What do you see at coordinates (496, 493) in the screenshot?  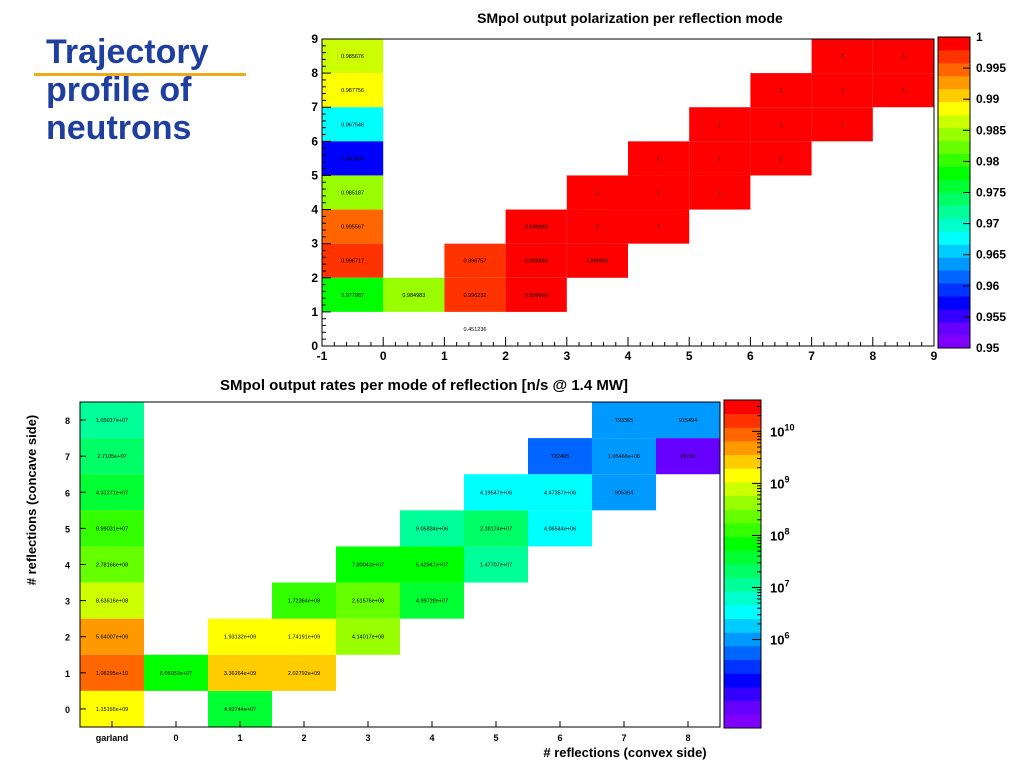 I see `cell-value-label: 4.19547e+06` at bounding box center [496, 493].